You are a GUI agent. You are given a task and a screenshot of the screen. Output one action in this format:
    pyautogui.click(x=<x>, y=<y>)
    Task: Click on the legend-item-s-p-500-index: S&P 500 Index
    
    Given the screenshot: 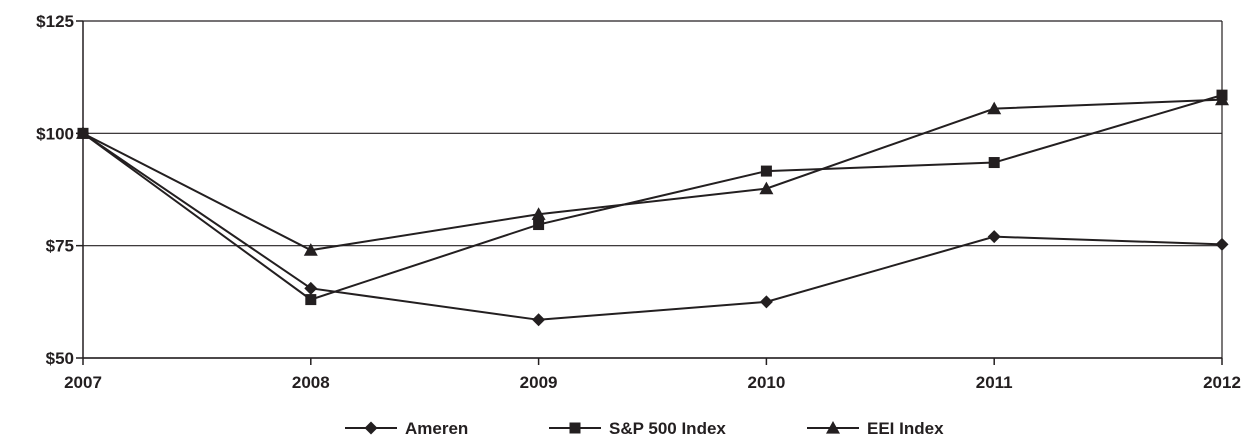 What is the action you would take?
    pyautogui.click(x=637, y=428)
    